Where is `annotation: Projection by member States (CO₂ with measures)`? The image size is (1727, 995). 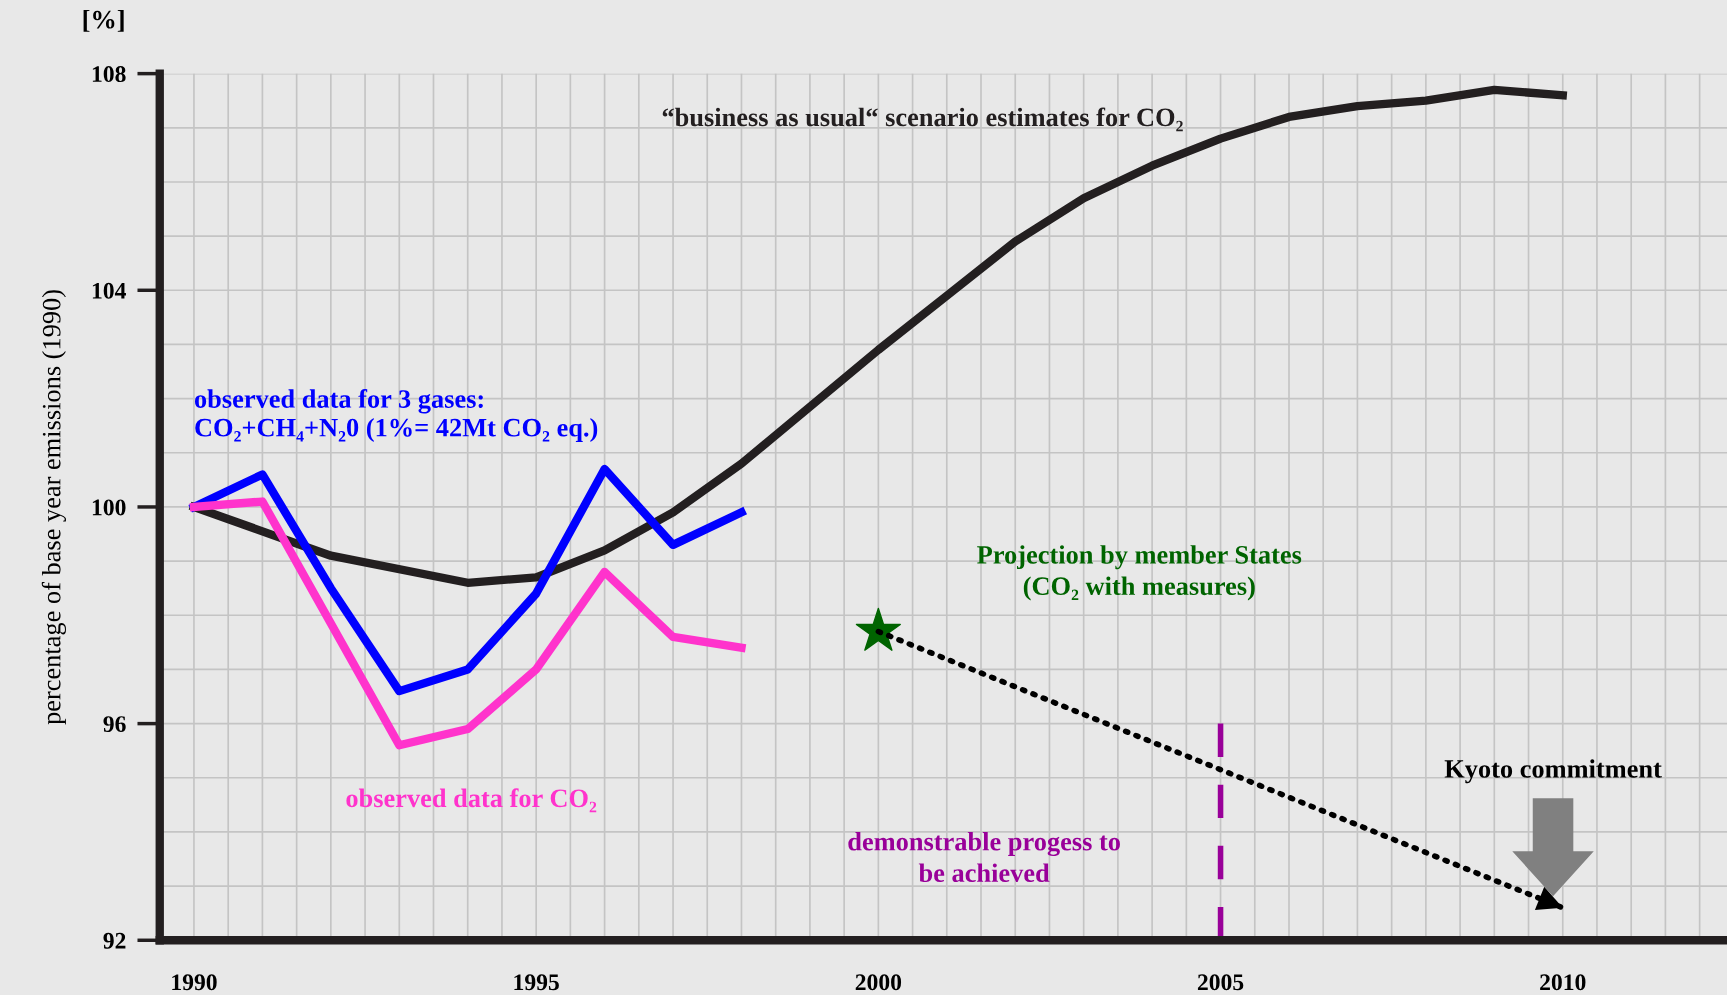 annotation: Projection by member States (CO₂ with measures) is located at coordinates (1139, 573).